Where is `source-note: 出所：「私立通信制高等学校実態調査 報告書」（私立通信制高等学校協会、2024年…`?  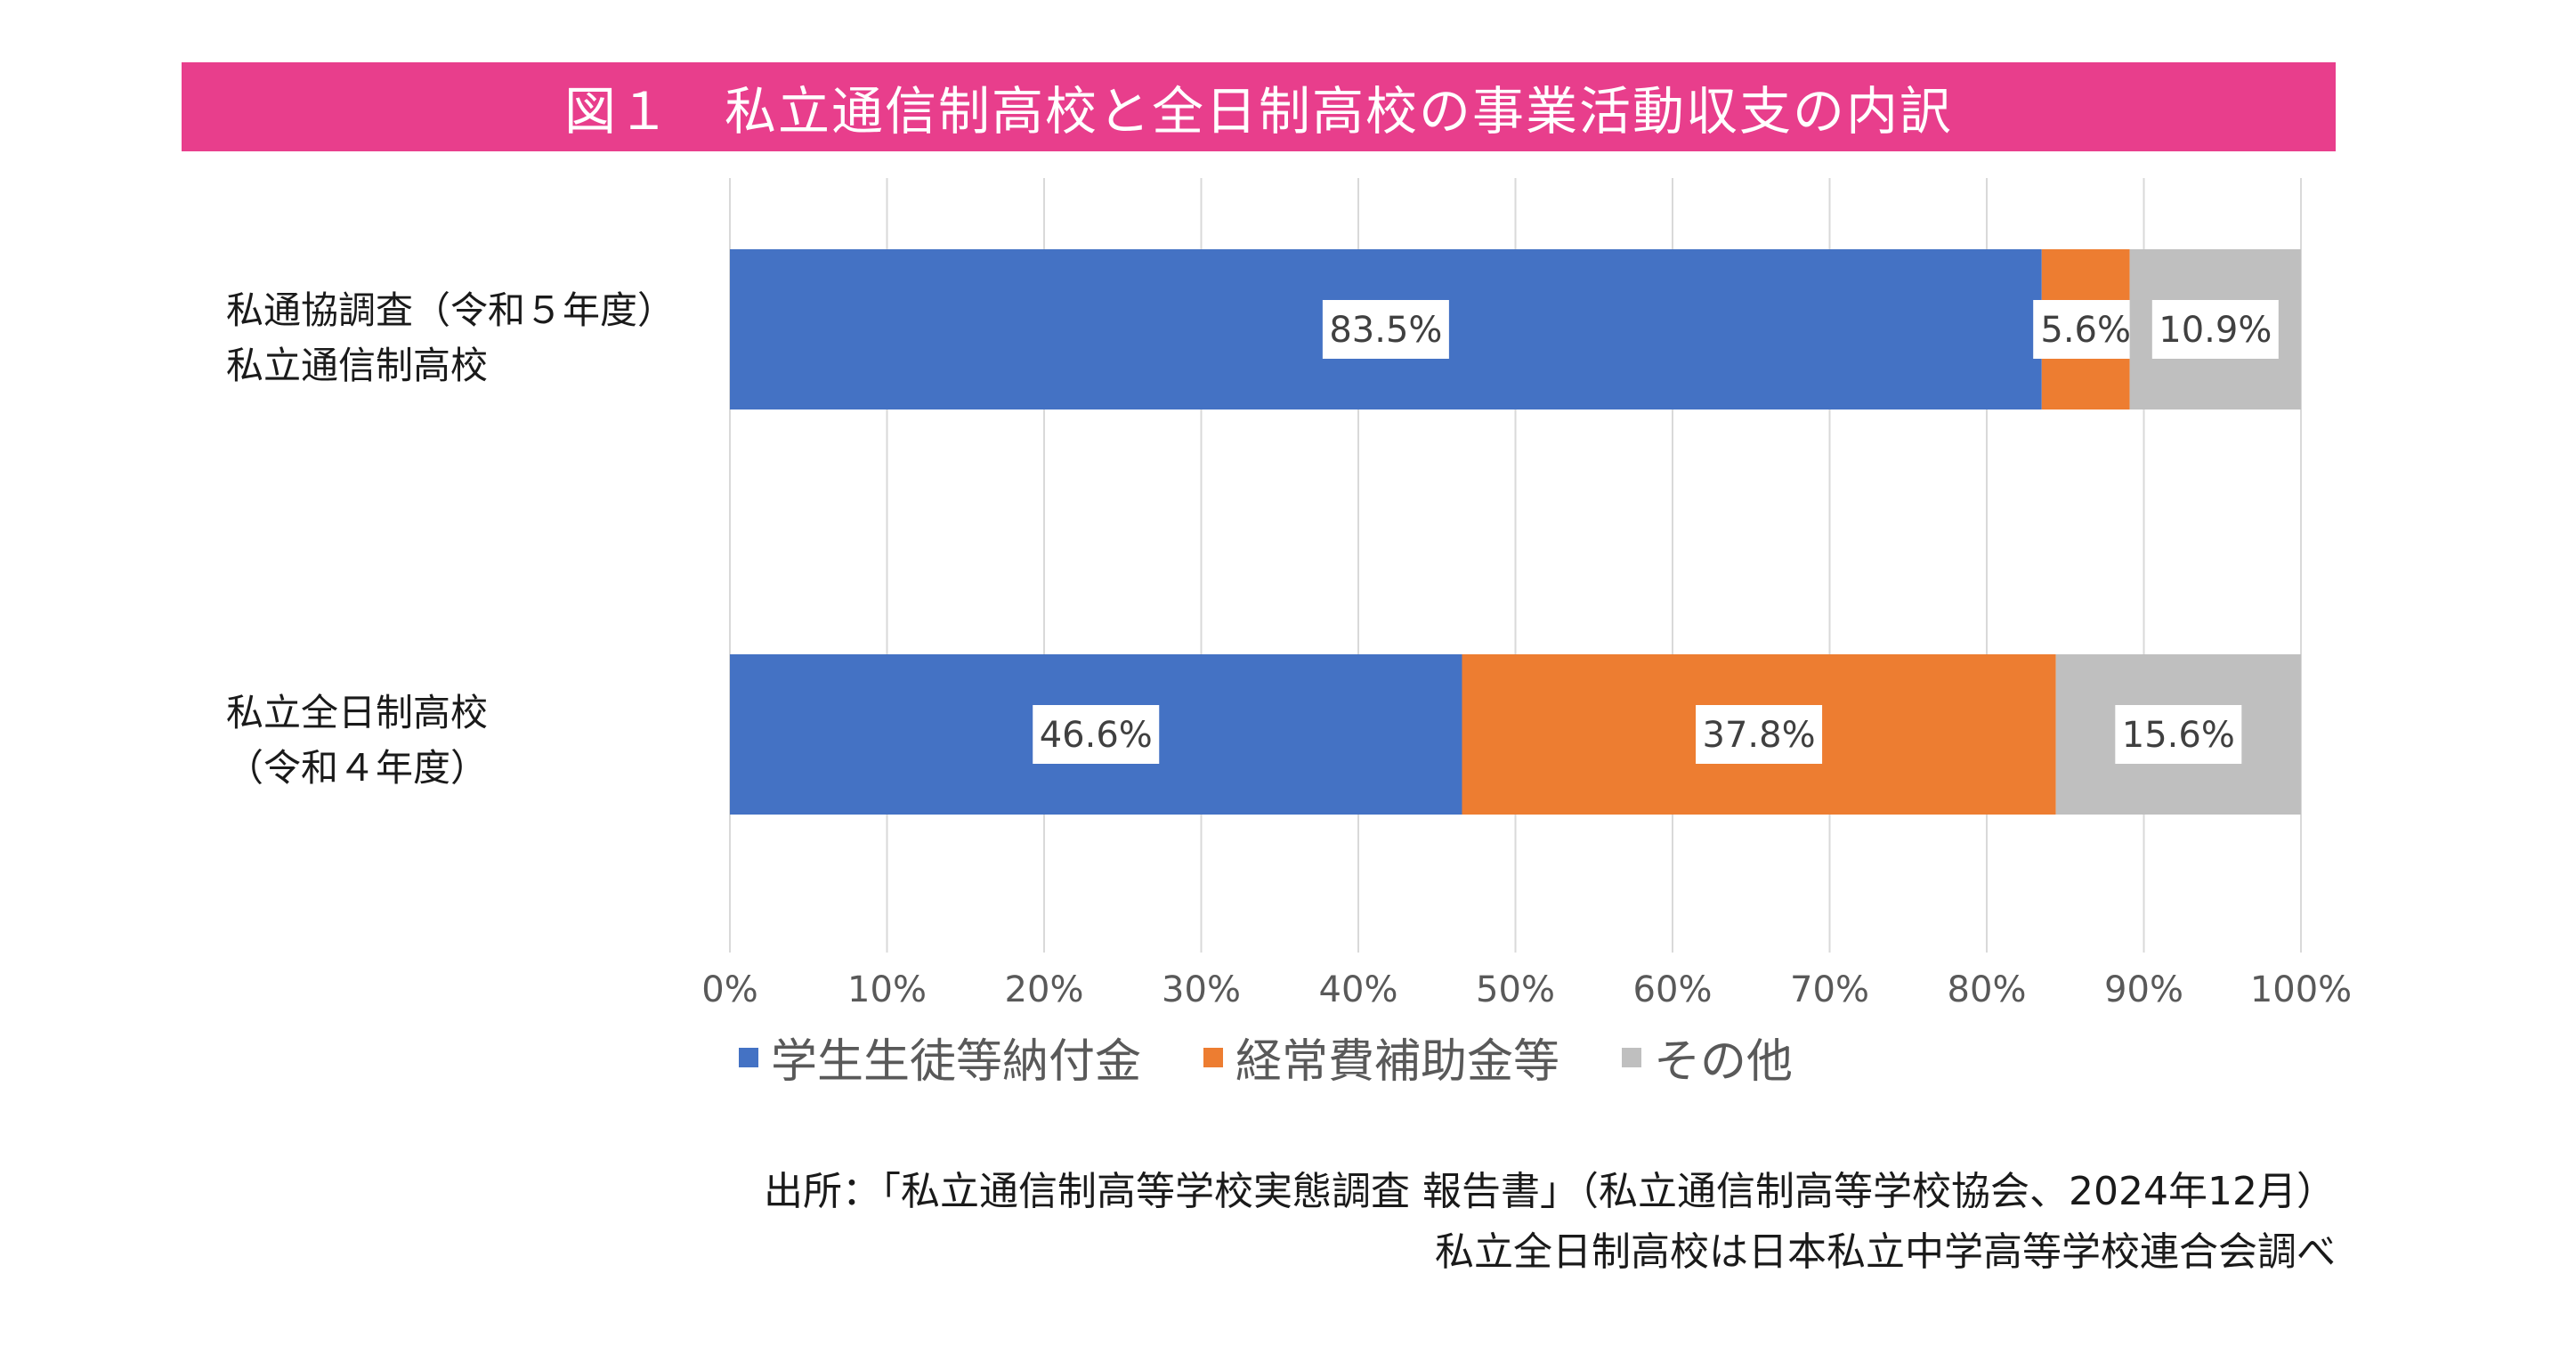 source-note: 出所：「私立通信制高等学校実態調査 報告書」（私立通信制高等学校協会、2024年… is located at coordinates (1550, 1222).